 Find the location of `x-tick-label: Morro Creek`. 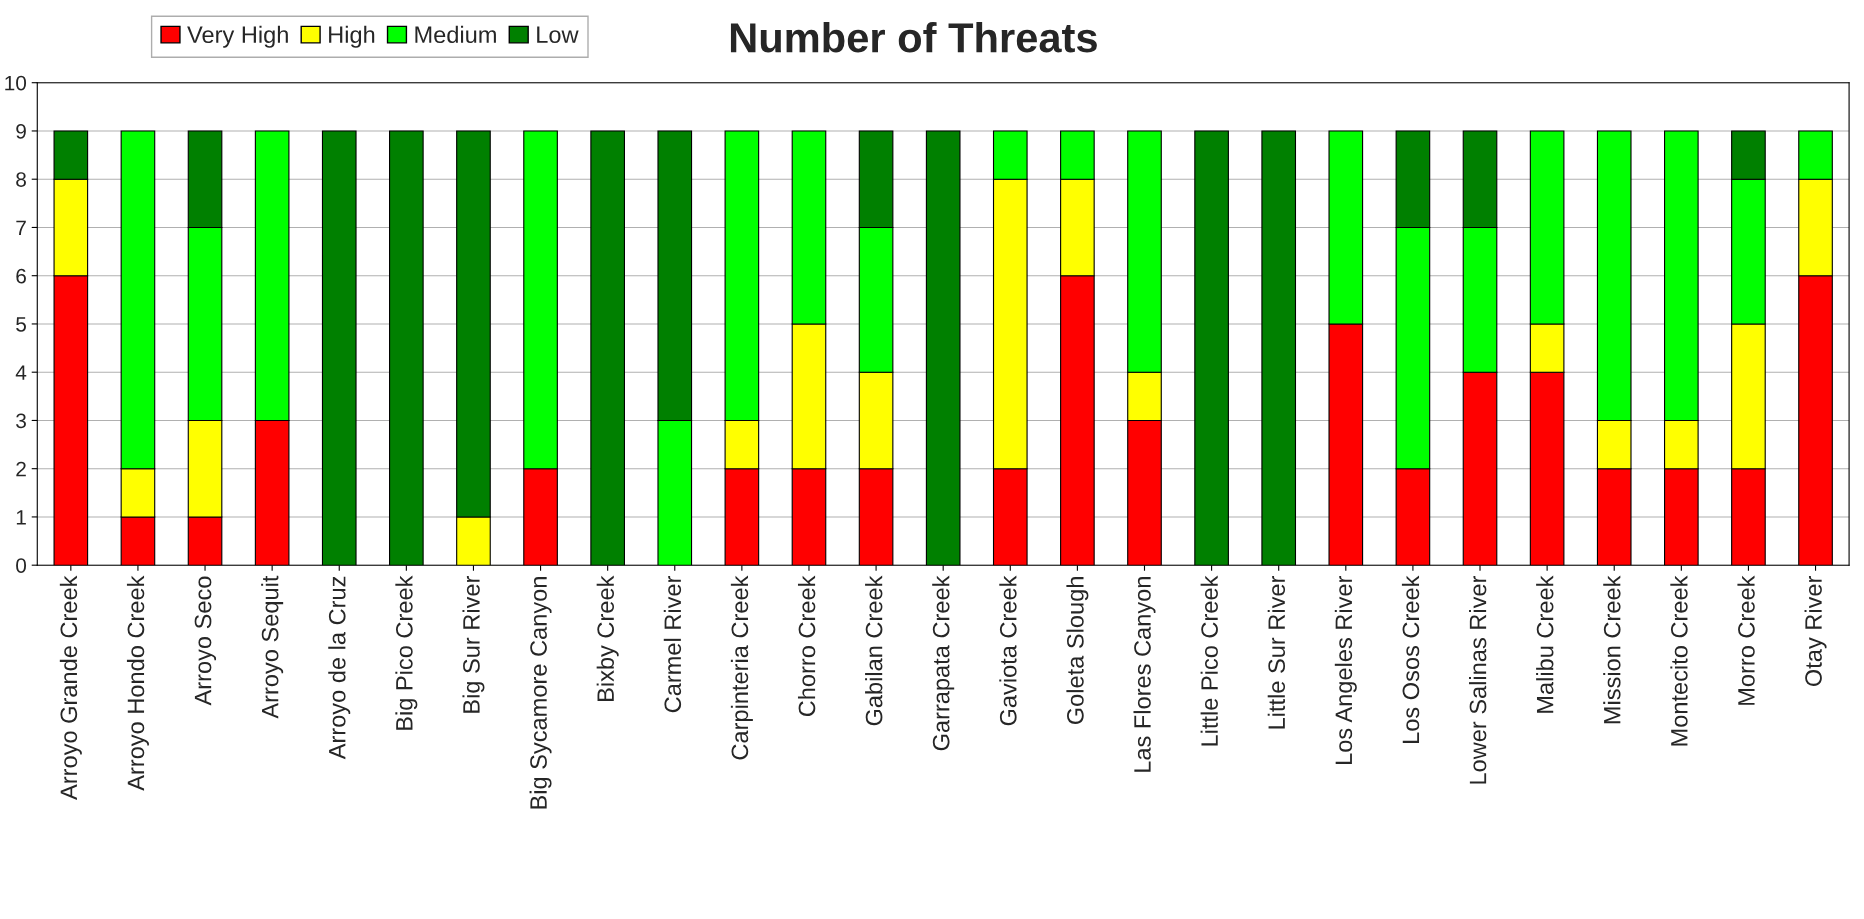

x-tick-label: Morro Creek is located at coordinates (1746, 640).